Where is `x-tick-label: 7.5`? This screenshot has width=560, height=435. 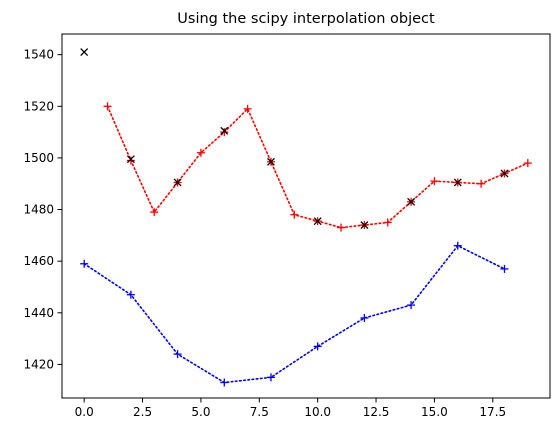
x-tick-label: 7.5 is located at coordinates (259, 412).